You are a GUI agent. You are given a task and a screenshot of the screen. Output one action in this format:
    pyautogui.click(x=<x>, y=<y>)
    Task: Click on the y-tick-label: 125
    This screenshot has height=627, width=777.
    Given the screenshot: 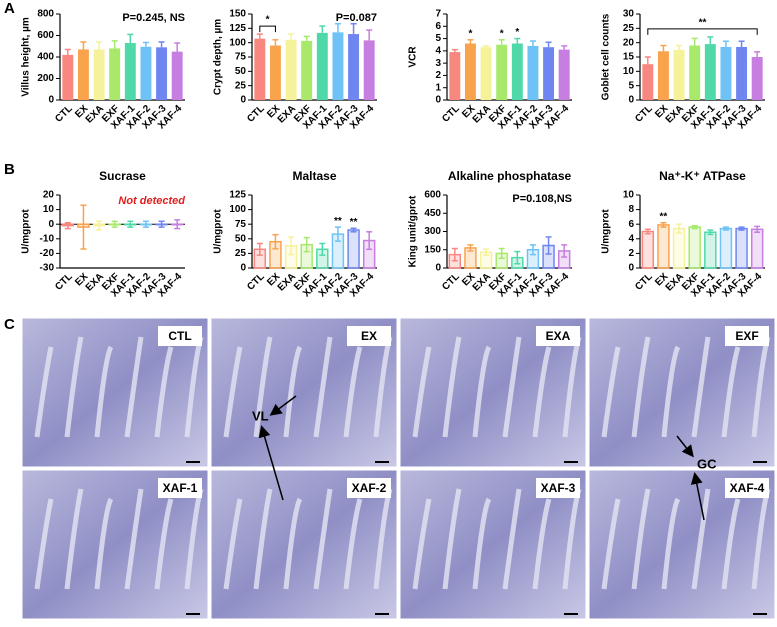 What is the action you would take?
    pyautogui.click(x=237, y=28)
    